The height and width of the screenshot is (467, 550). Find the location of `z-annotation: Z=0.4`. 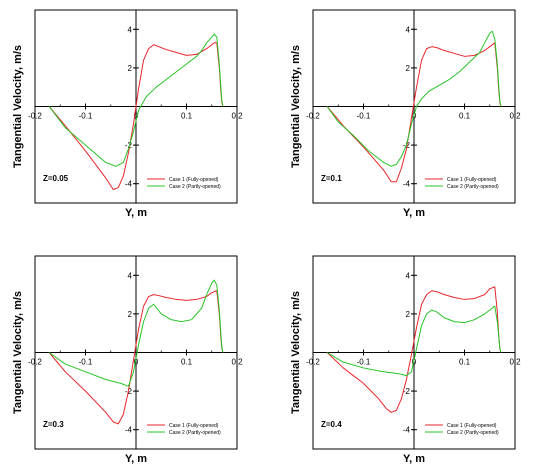

z-annotation: Z=0.4 is located at coordinates (331, 424).